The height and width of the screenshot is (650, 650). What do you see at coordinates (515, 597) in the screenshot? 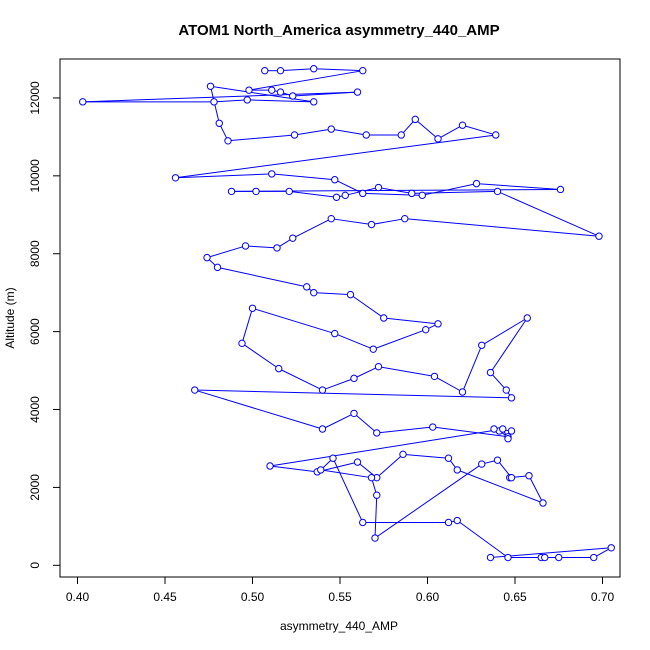
I see `x-tick-label: 0.65` at bounding box center [515, 597].